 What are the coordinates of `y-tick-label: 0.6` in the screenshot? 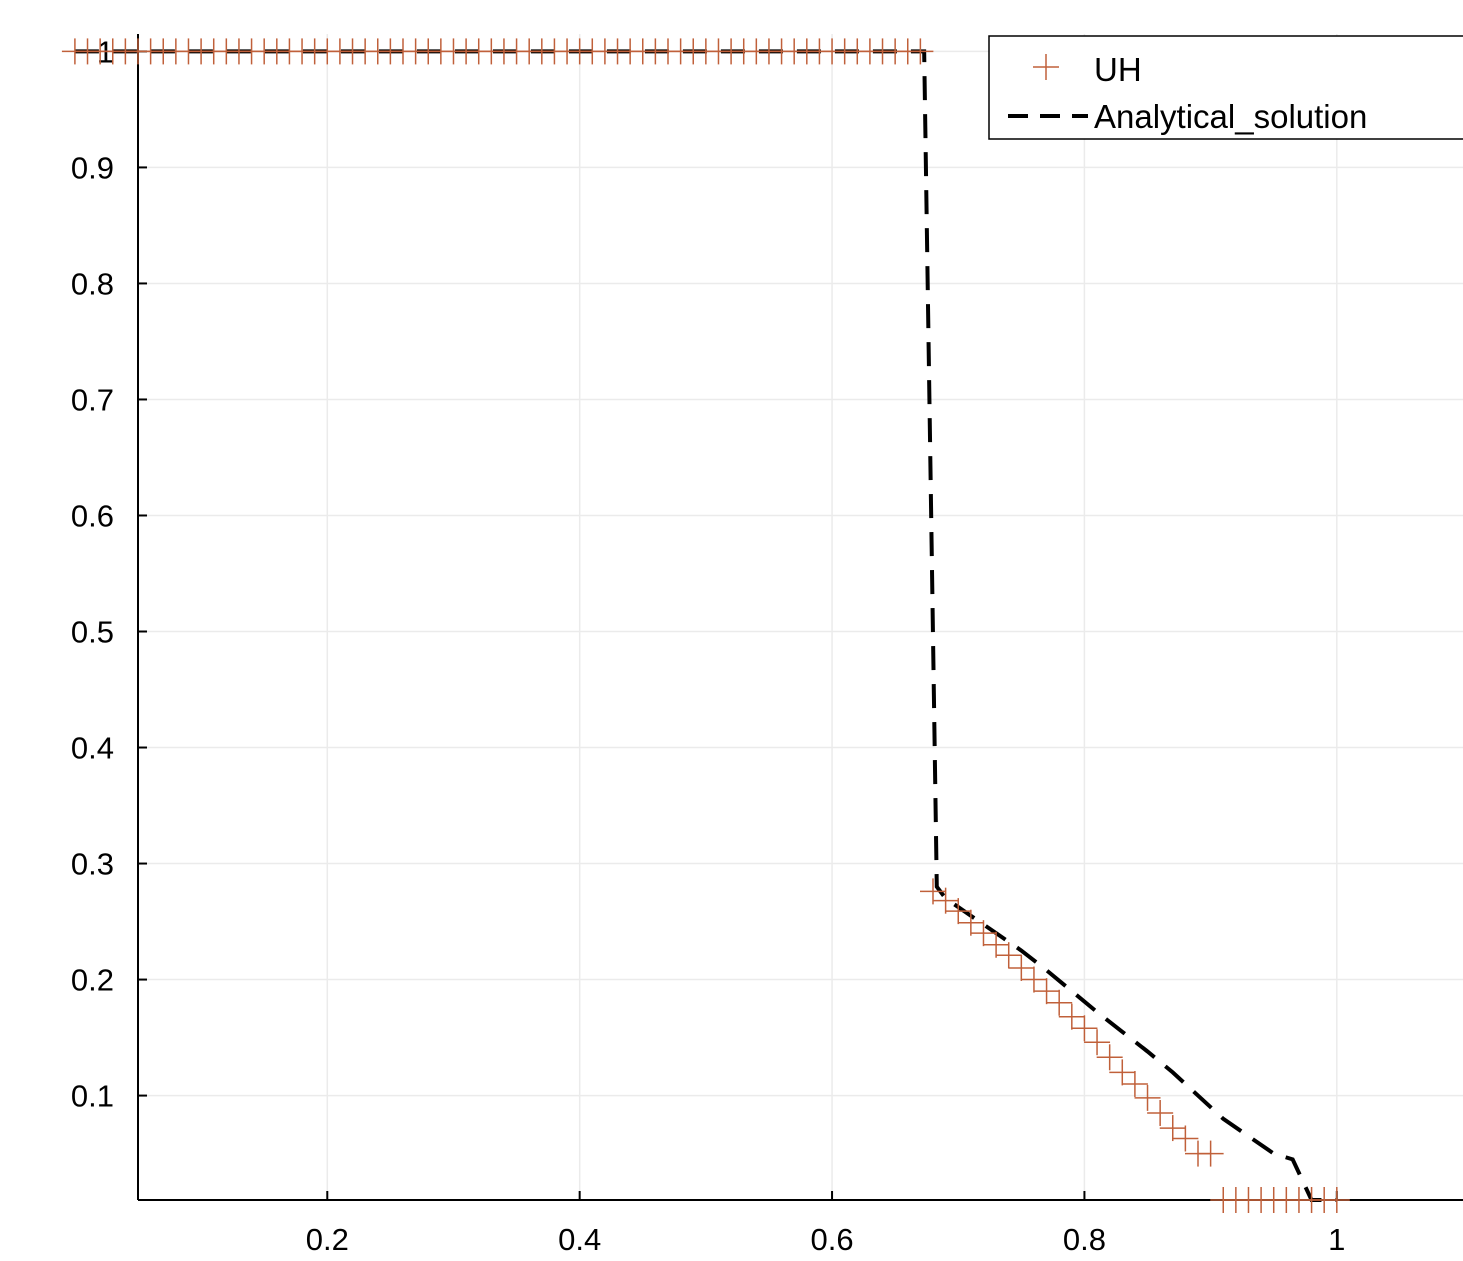 It's located at (92, 515).